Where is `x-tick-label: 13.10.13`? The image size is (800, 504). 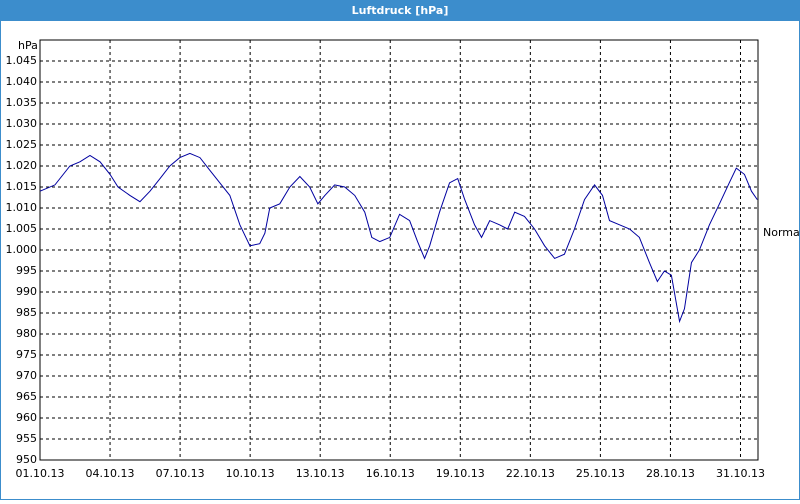 x-tick-label: 13.10.13 is located at coordinates (320, 473).